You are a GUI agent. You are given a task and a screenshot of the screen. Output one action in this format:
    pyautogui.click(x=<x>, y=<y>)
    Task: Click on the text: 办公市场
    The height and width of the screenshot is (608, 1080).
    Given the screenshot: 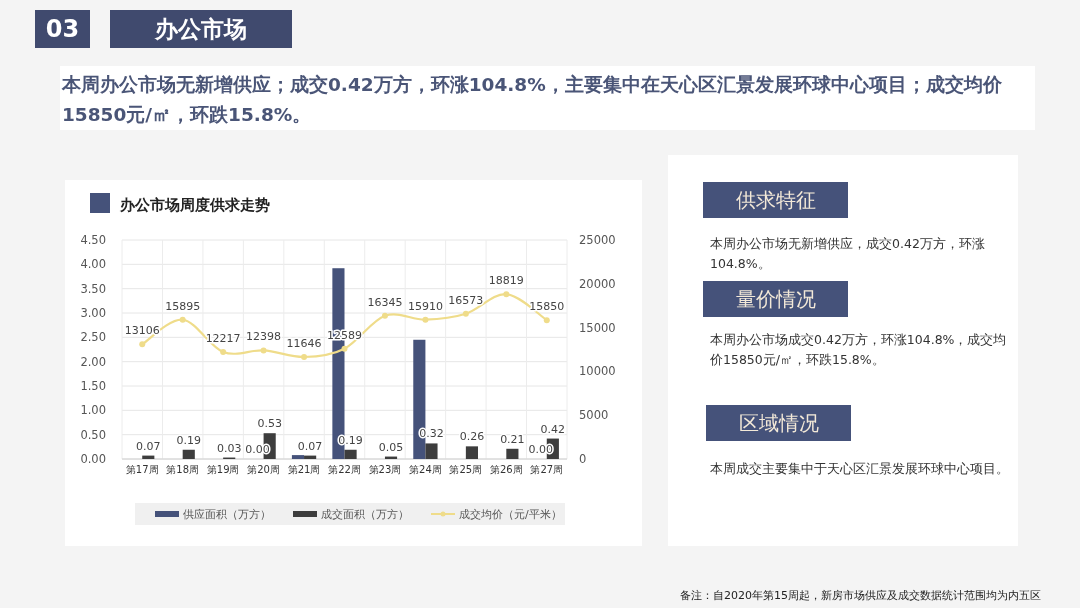 What is the action you would take?
    pyautogui.click(x=201, y=29)
    